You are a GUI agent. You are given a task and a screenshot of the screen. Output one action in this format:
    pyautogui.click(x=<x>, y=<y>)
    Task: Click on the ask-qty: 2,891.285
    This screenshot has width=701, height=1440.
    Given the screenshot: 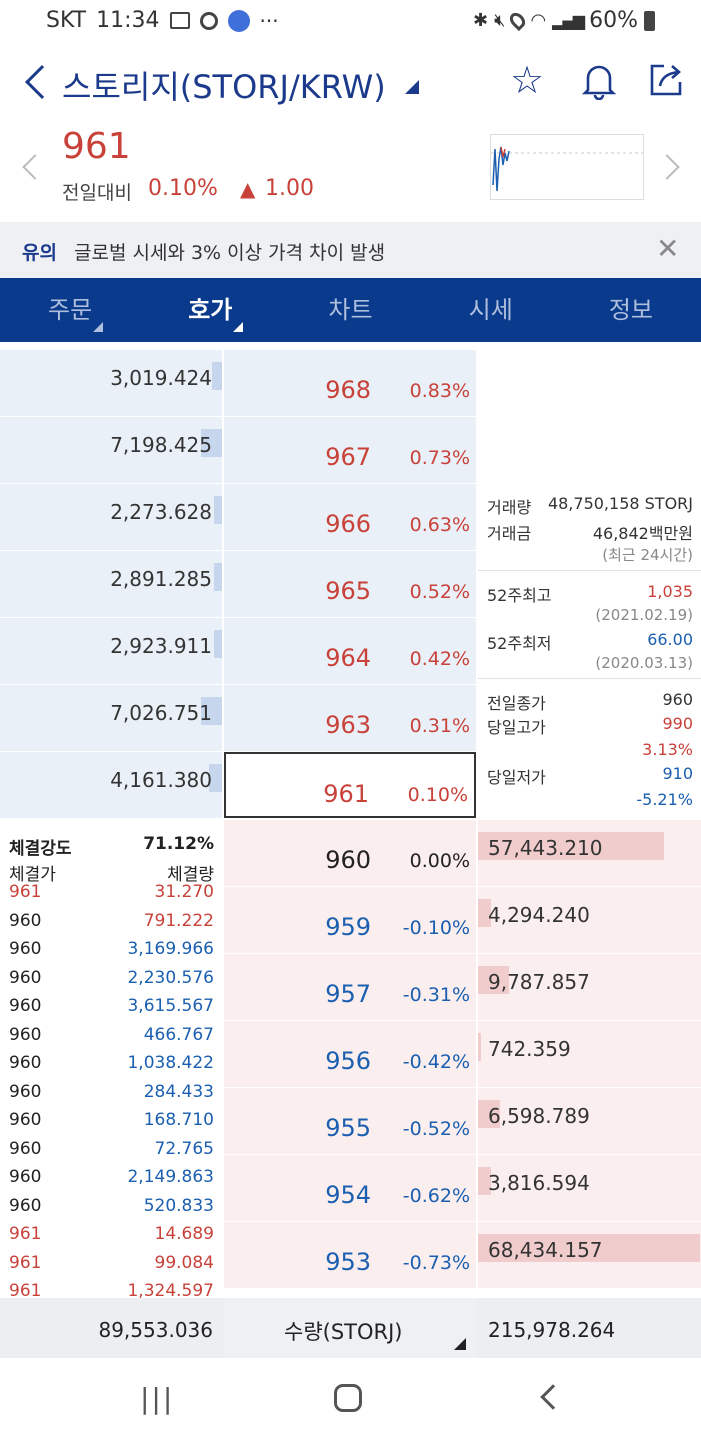 What is the action you would take?
    pyautogui.click(x=161, y=579)
    